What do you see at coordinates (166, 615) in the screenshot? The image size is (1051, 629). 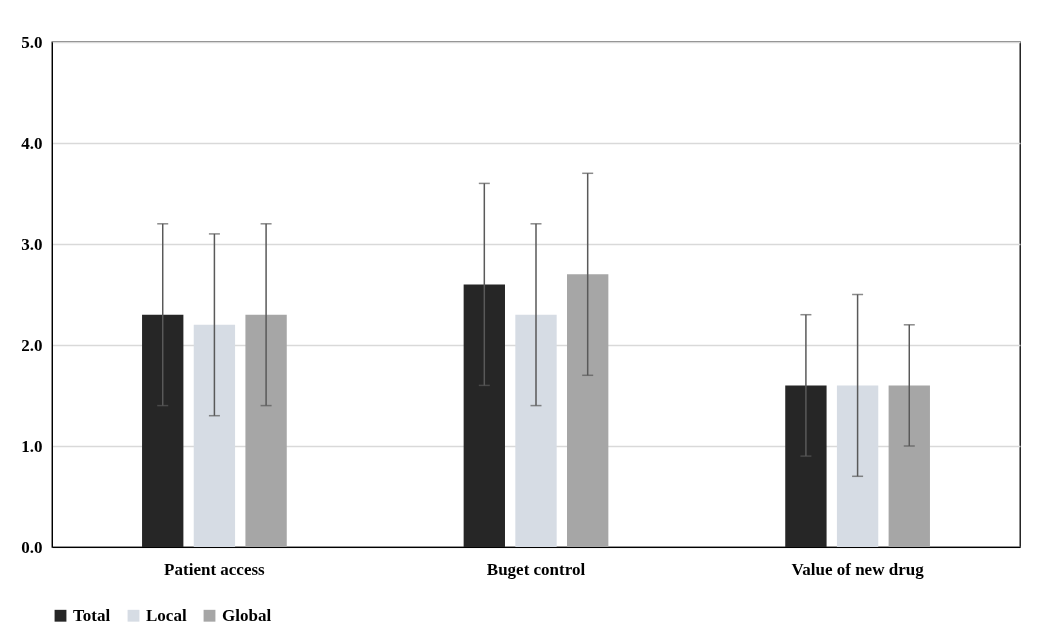 I see `legend-label: Local` at bounding box center [166, 615].